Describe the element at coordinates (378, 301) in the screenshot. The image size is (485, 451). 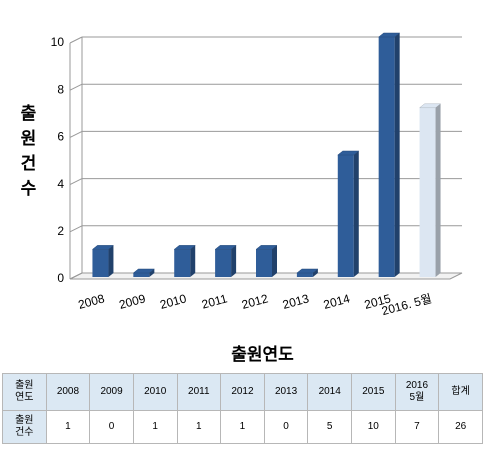
I see `x-tick-label: 2015` at that location.